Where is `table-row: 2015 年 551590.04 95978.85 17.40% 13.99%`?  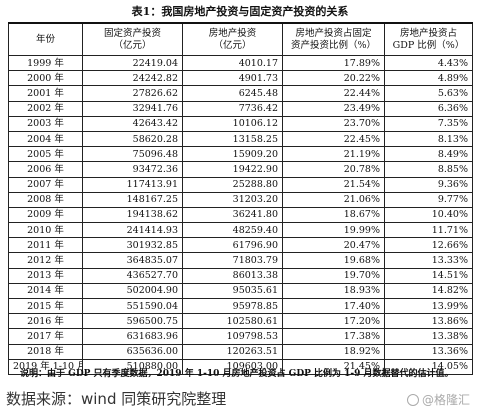
table-row: 2015 年 551590.04 95978.85 17.40% 13.99% is located at coordinates (240, 306).